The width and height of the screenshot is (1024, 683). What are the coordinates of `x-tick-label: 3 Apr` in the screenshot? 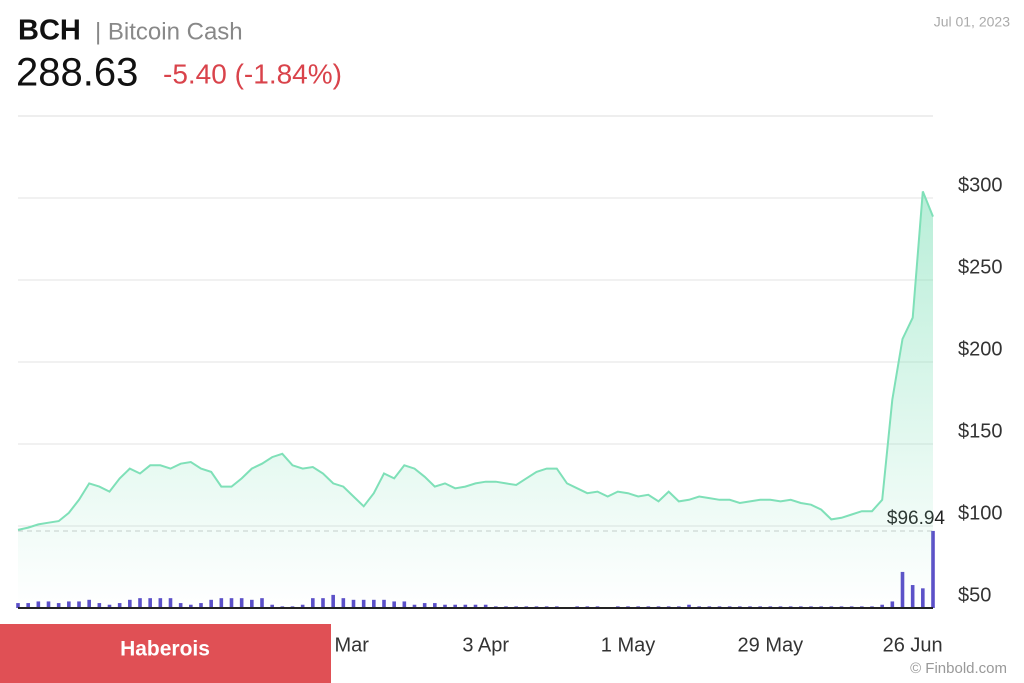 It's located at (485, 645).